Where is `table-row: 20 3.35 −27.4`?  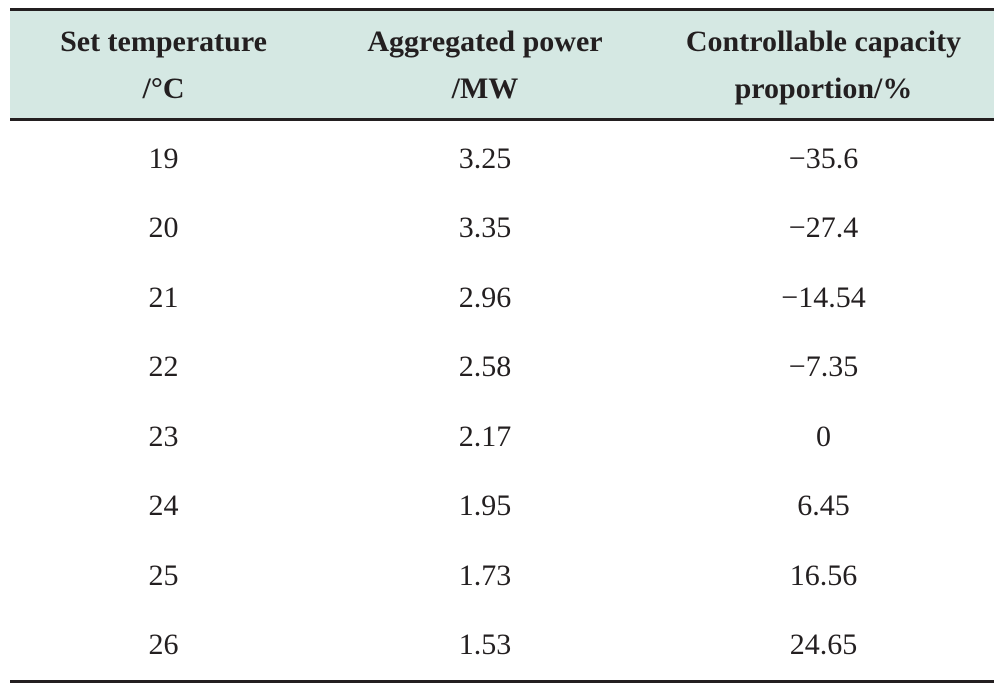 table-row: 20 3.35 −27.4 is located at coordinates (502, 229).